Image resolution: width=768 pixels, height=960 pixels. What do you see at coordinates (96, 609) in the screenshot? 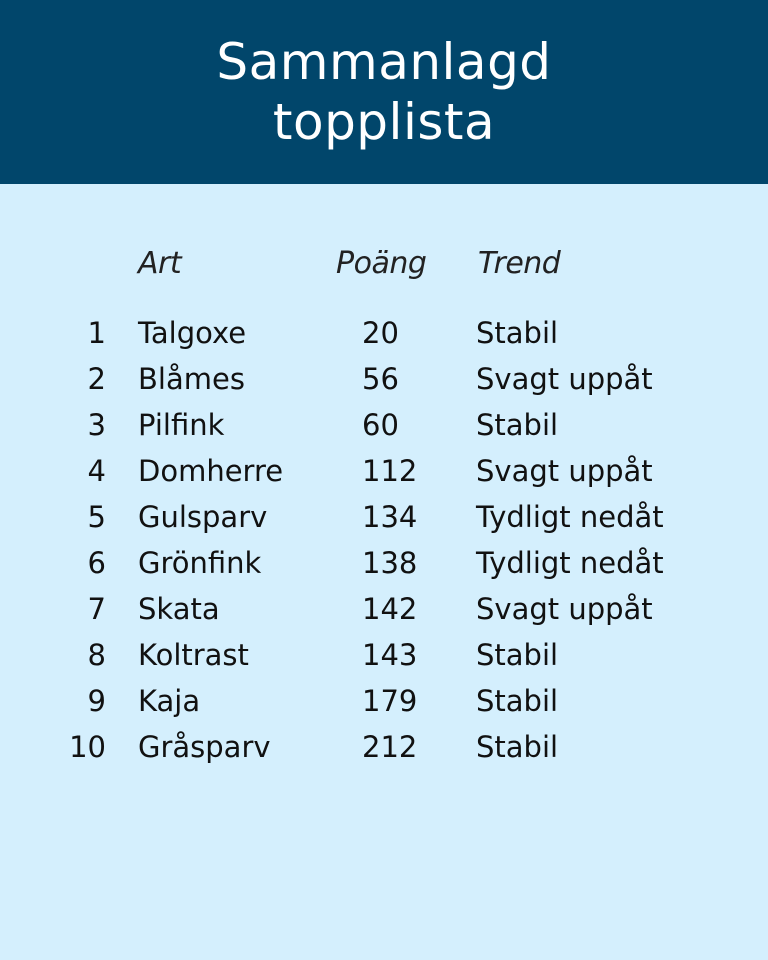
I see `rank-cell: 7` at bounding box center [96, 609].